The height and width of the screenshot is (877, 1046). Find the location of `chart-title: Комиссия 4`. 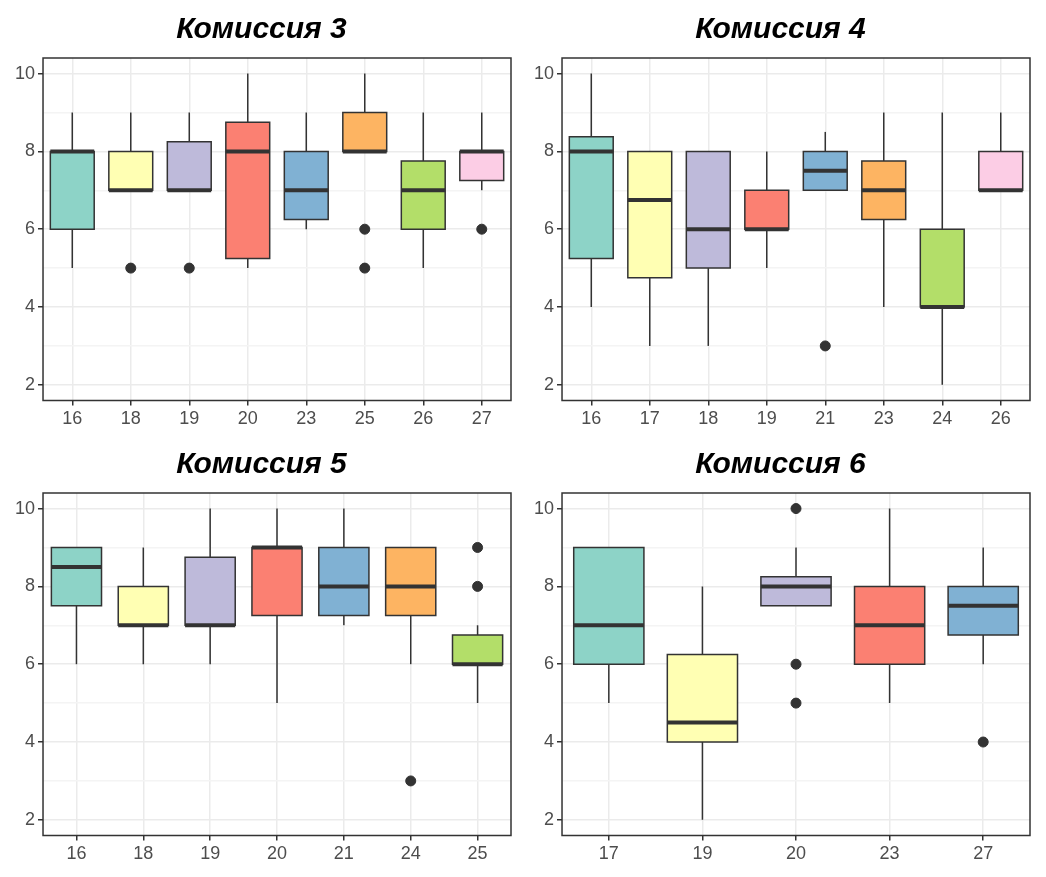

chart-title: Комиссия 4 is located at coordinates (781, 28).